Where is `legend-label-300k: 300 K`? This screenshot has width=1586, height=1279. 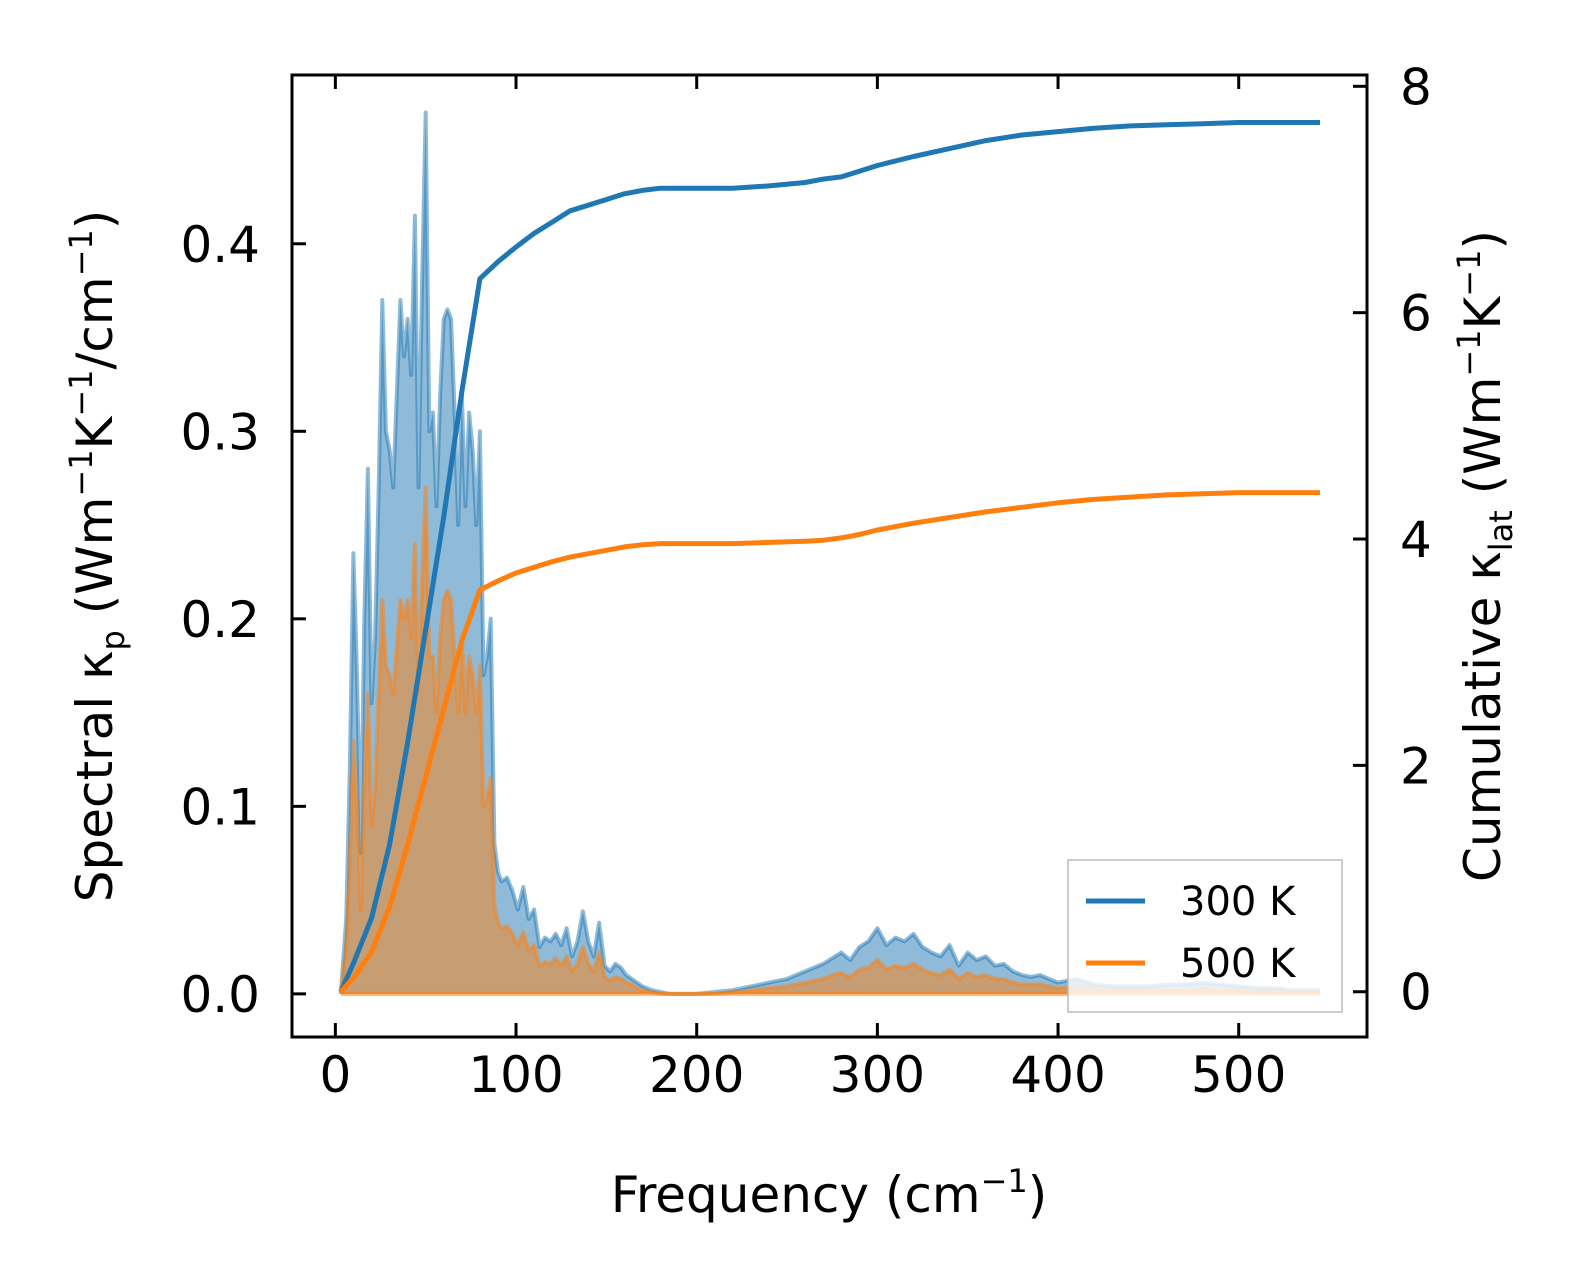
legend-label-300k: 300 K is located at coordinates (1238, 902).